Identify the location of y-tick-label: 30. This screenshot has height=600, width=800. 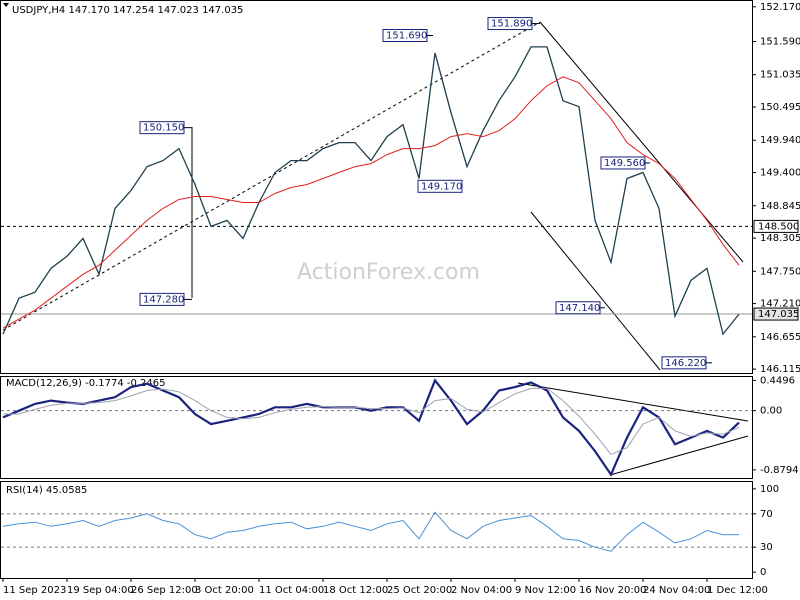
(766, 547).